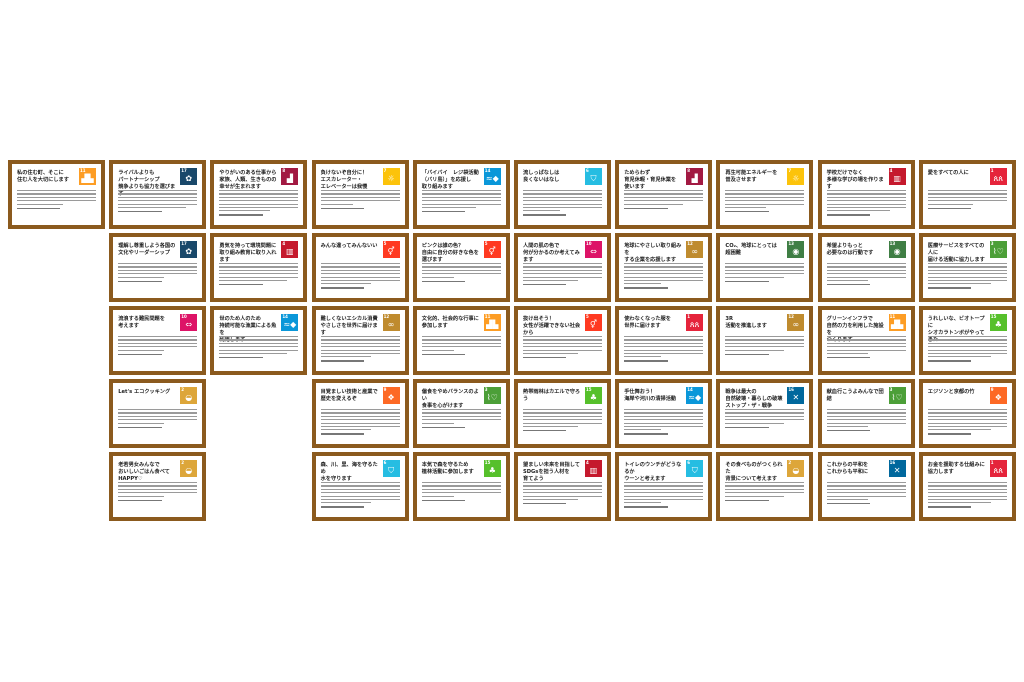 This screenshot has width=1024, height=682. I want to click on declaration-card: 流浪する難民問題を 考えます 10 ⇔, so click(158, 340).